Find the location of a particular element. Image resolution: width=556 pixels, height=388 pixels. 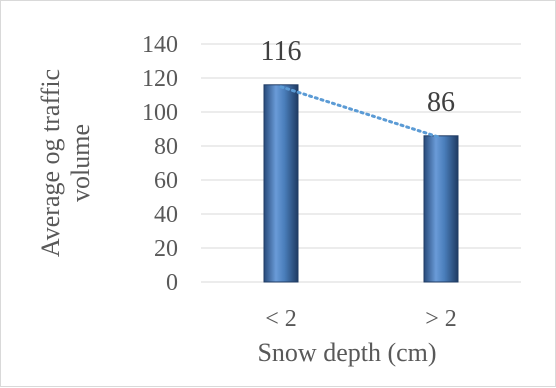

y-axis-title: Average og traffic volume is located at coordinates (65, 163).